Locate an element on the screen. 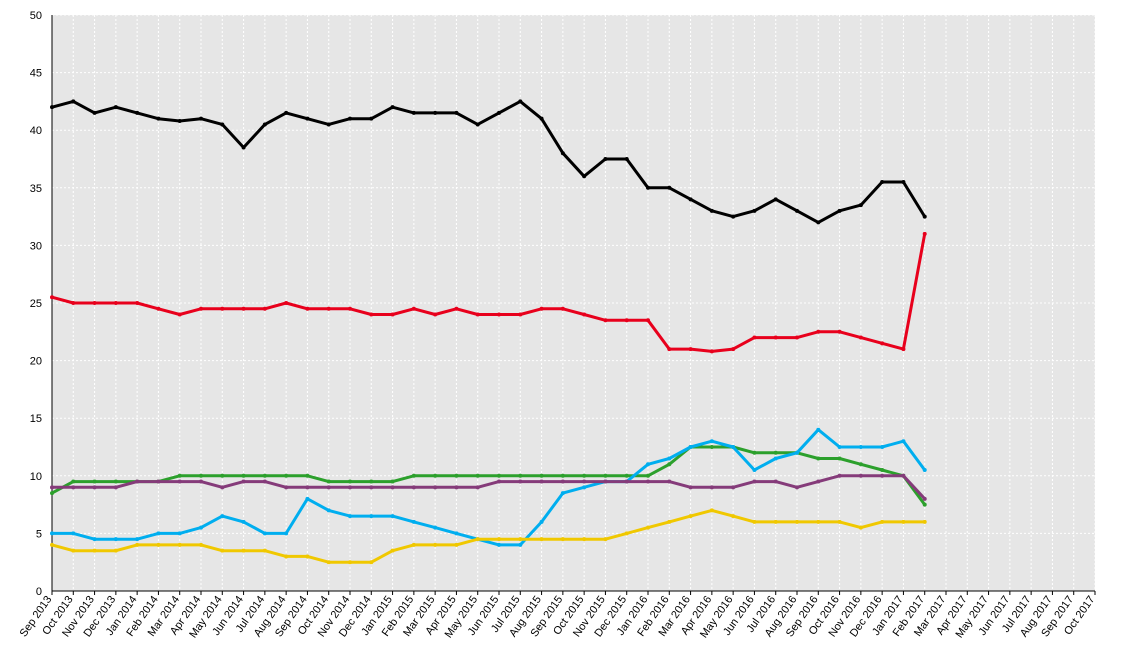 This screenshot has height=667, width=1121. y-tick-label: 5 is located at coordinates (39, 534).